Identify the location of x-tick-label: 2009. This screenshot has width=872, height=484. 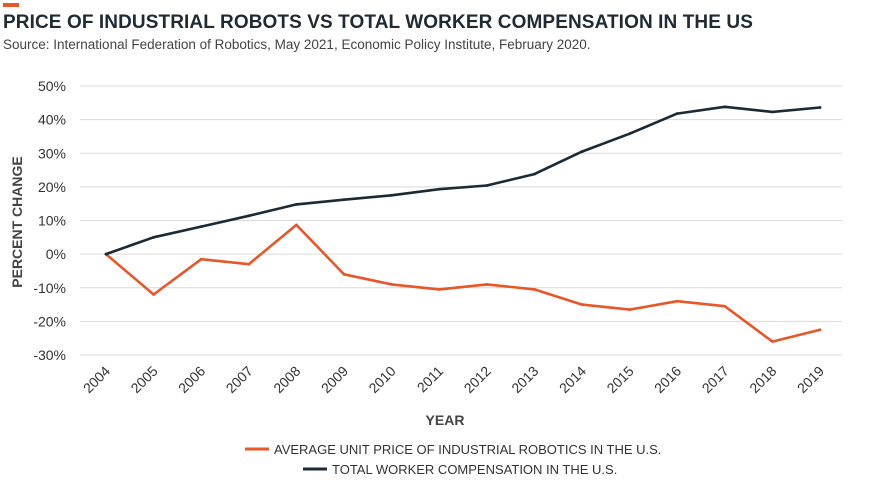
(334, 379).